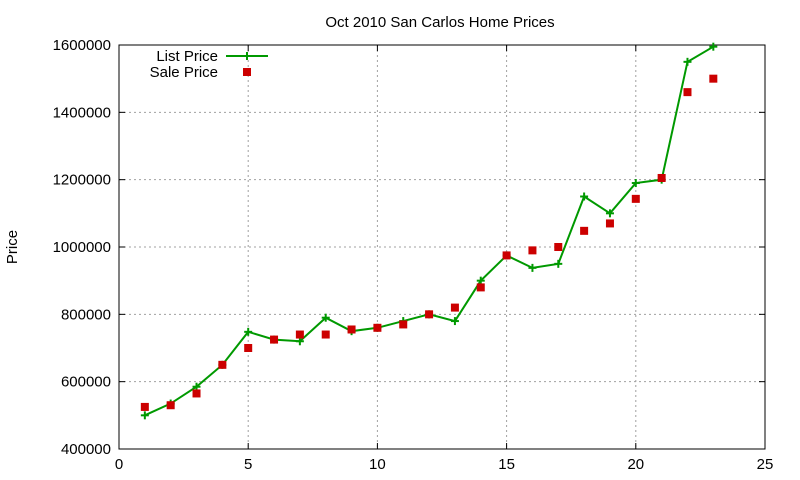 The height and width of the screenshot is (480, 800). What do you see at coordinates (765, 464) in the screenshot?
I see `x-tick-label: 25` at bounding box center [765, 464].